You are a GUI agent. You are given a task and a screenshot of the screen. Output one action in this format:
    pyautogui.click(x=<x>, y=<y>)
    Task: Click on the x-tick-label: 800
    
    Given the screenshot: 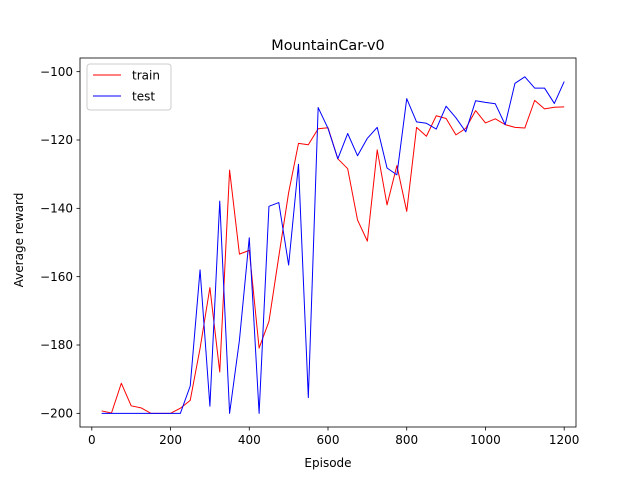 What is the action you would take?
    pyautogui.click(x=406, y=440)
    